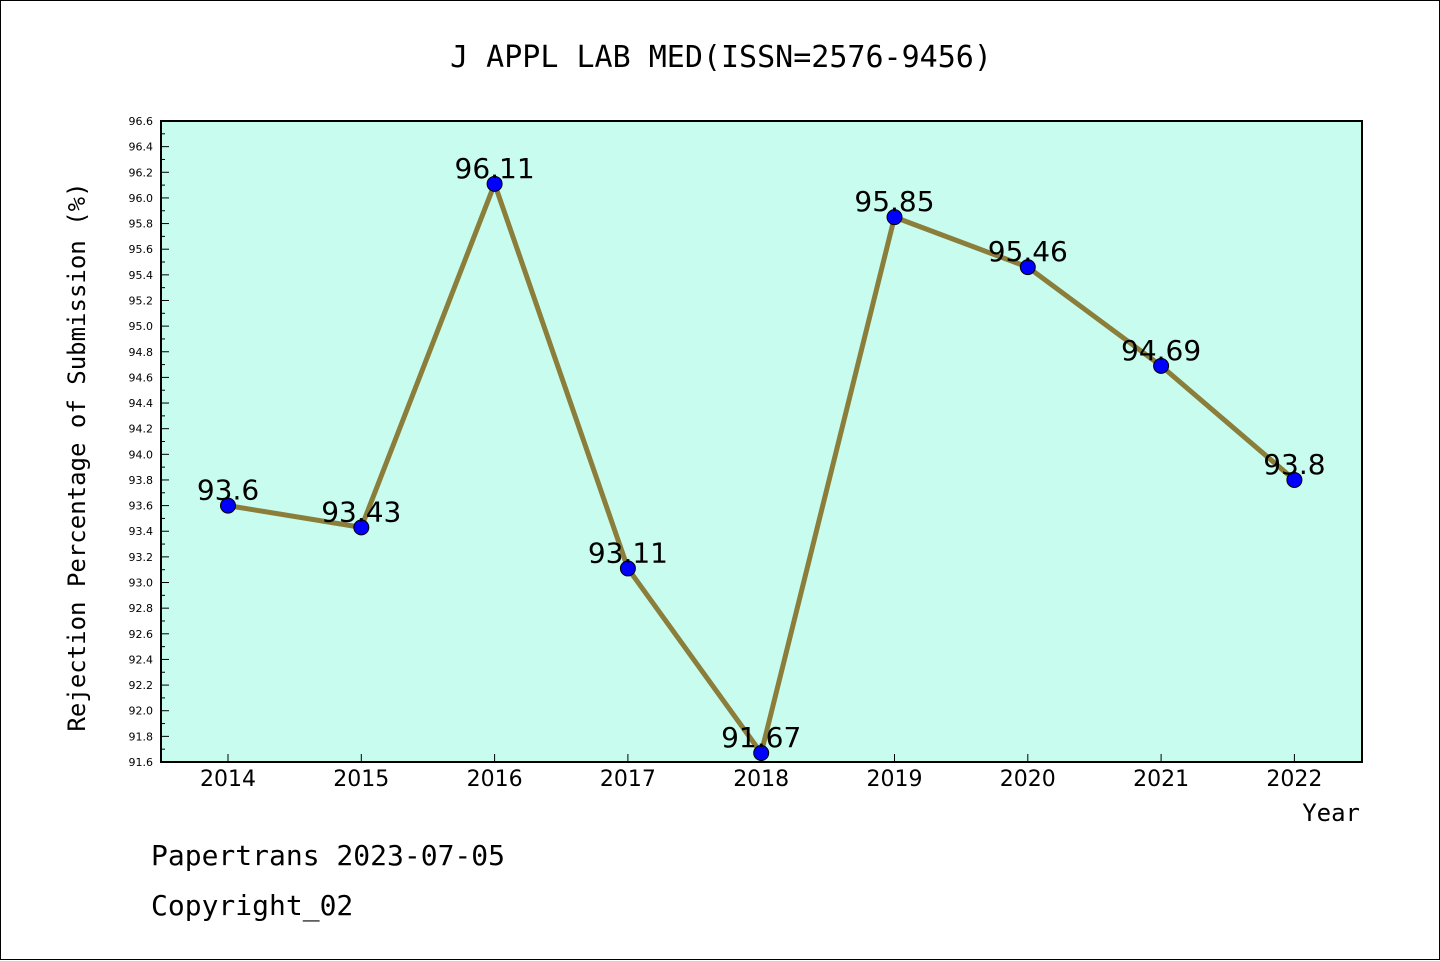  I want to click on x-tick-label: 2014, so click(228, 779).